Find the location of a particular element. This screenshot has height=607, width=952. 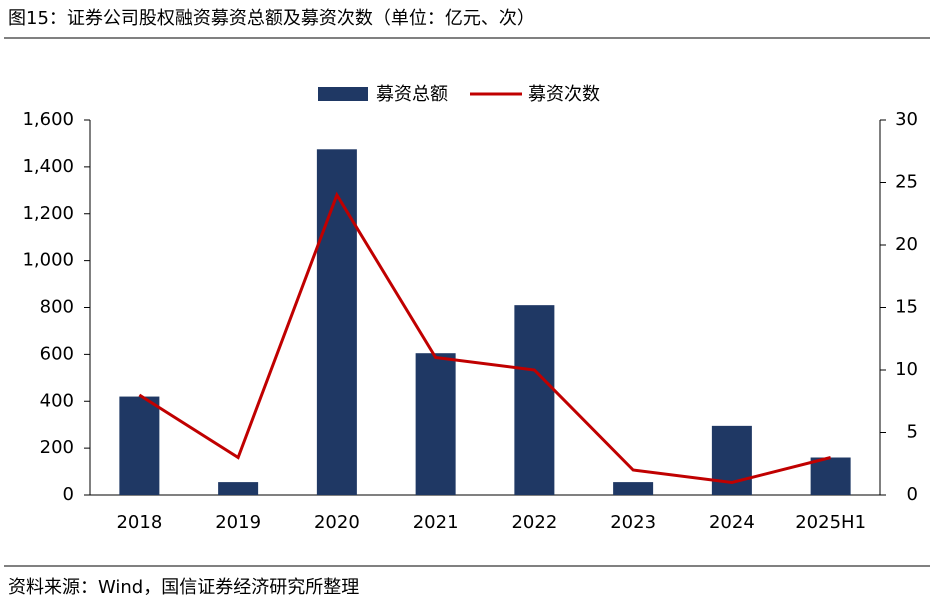

y-tick-label: 200 is located at coordinates (57, 447).